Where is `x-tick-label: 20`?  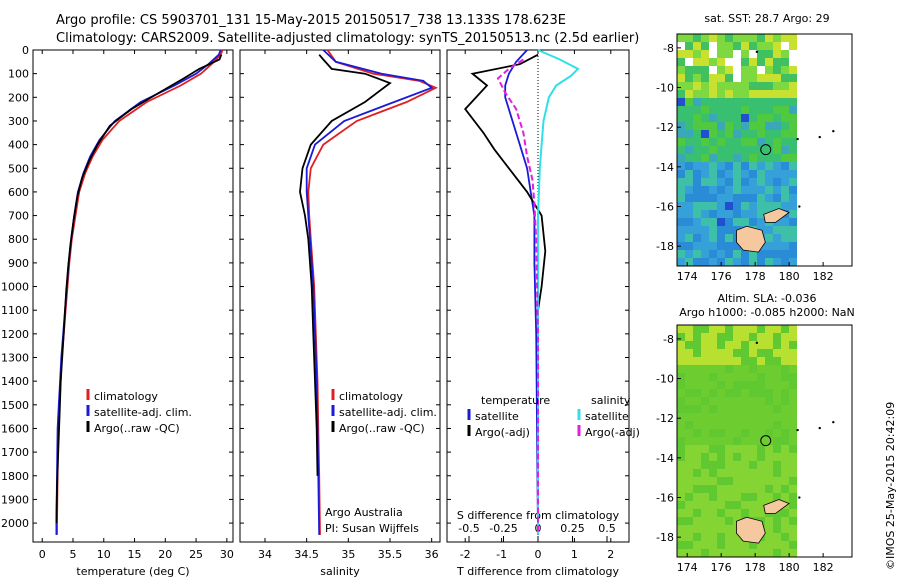
x-tick-label: 20 is located at coordinates (165, 554).